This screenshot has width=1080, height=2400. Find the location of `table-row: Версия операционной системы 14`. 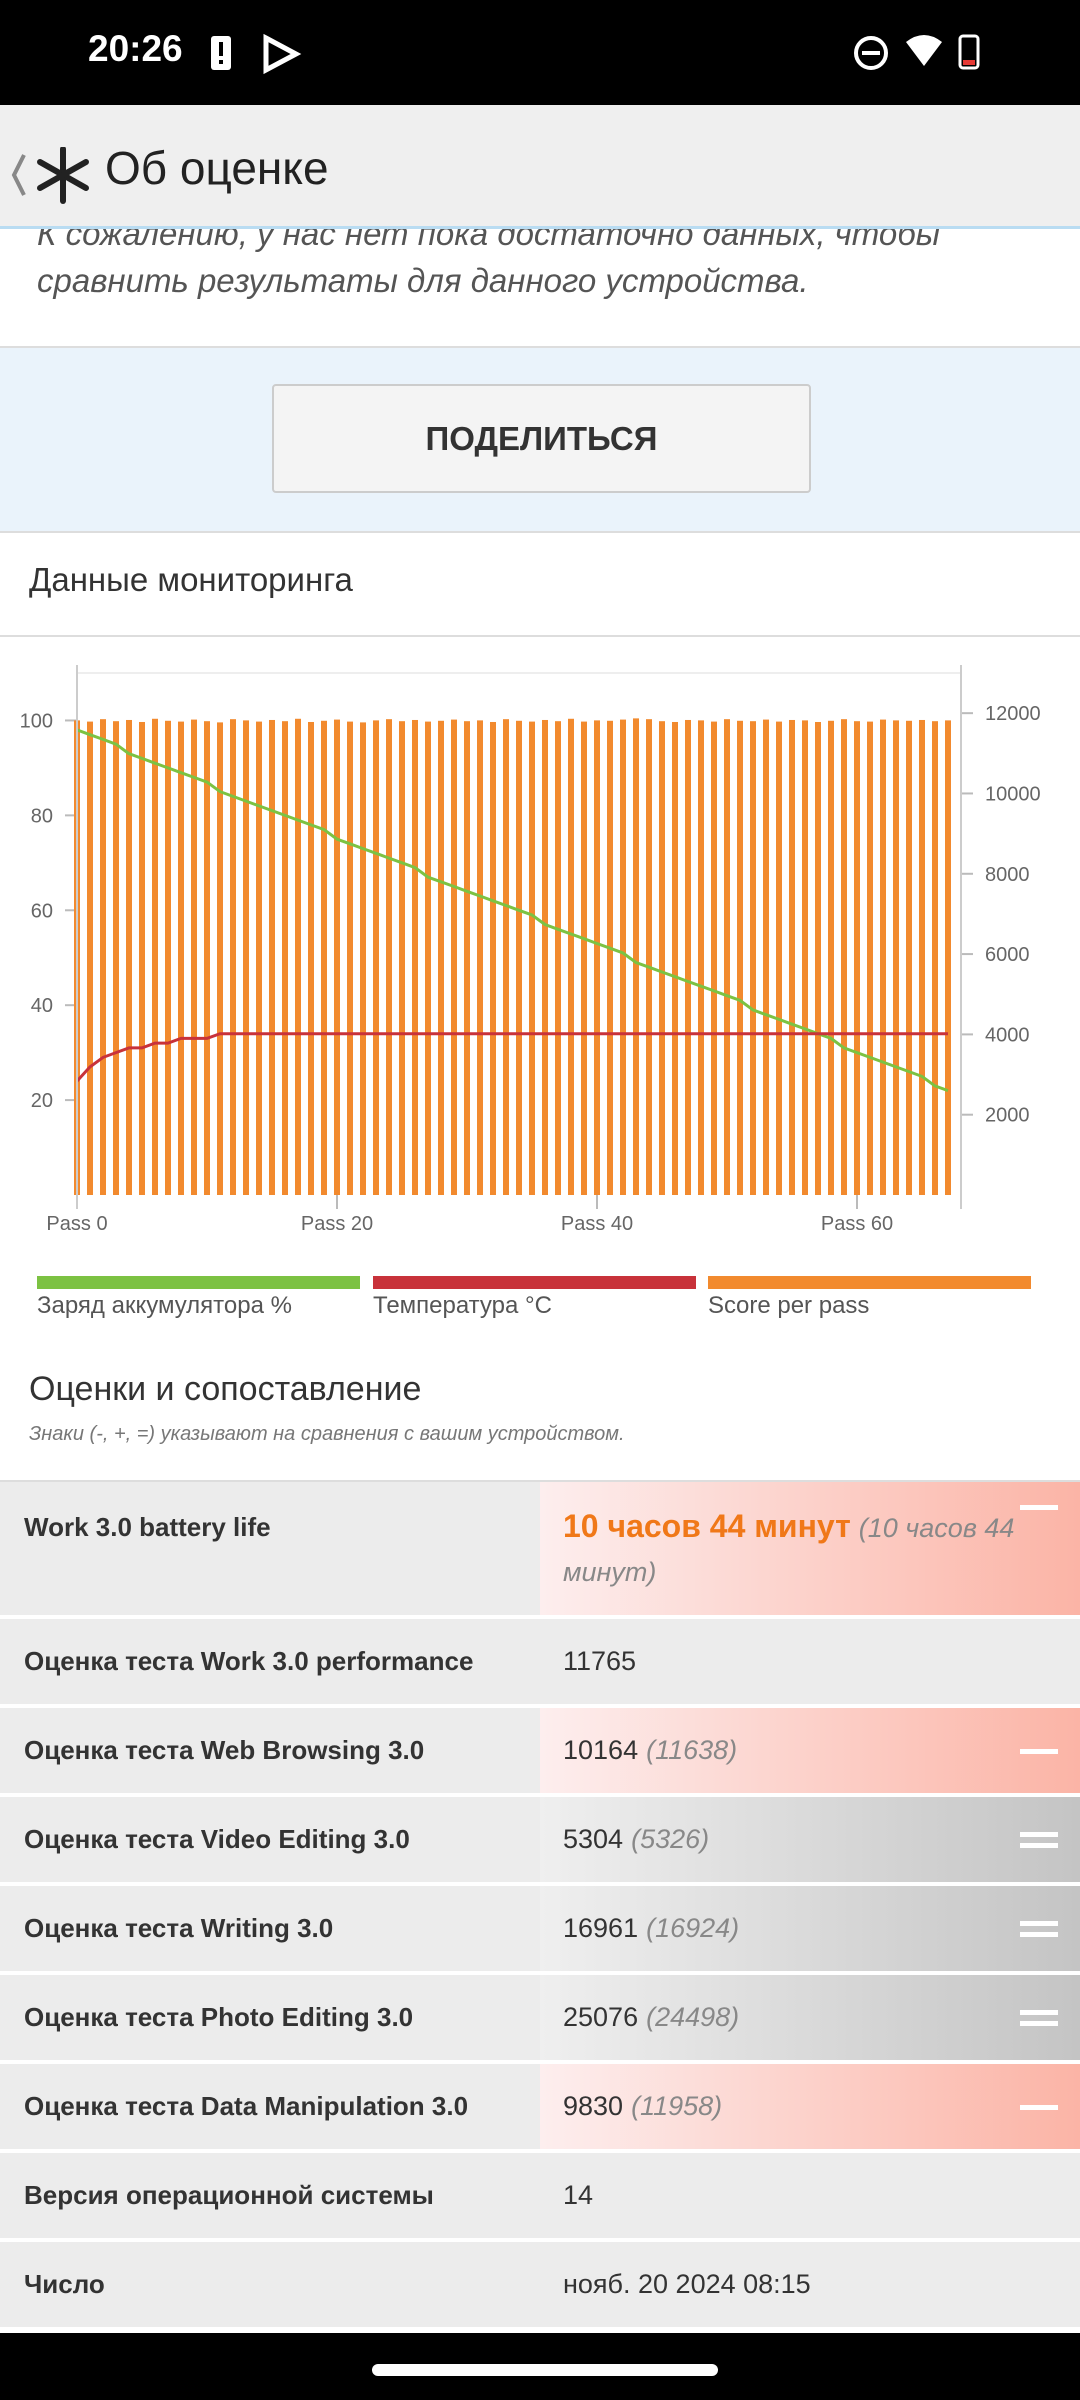

table-row: Версия операционной системы 14 is located at coordinates (540, 2195).